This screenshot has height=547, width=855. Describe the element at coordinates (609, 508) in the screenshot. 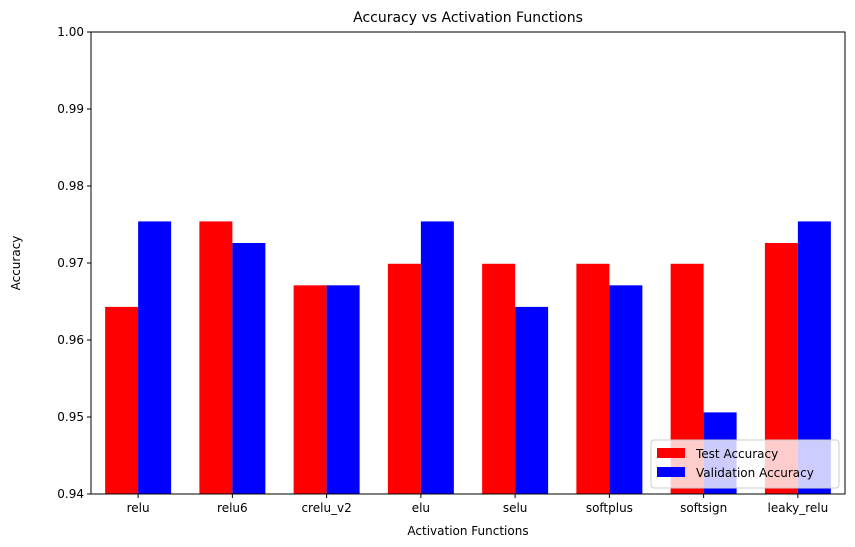

I see `x-tick-label: softplus` at that location.